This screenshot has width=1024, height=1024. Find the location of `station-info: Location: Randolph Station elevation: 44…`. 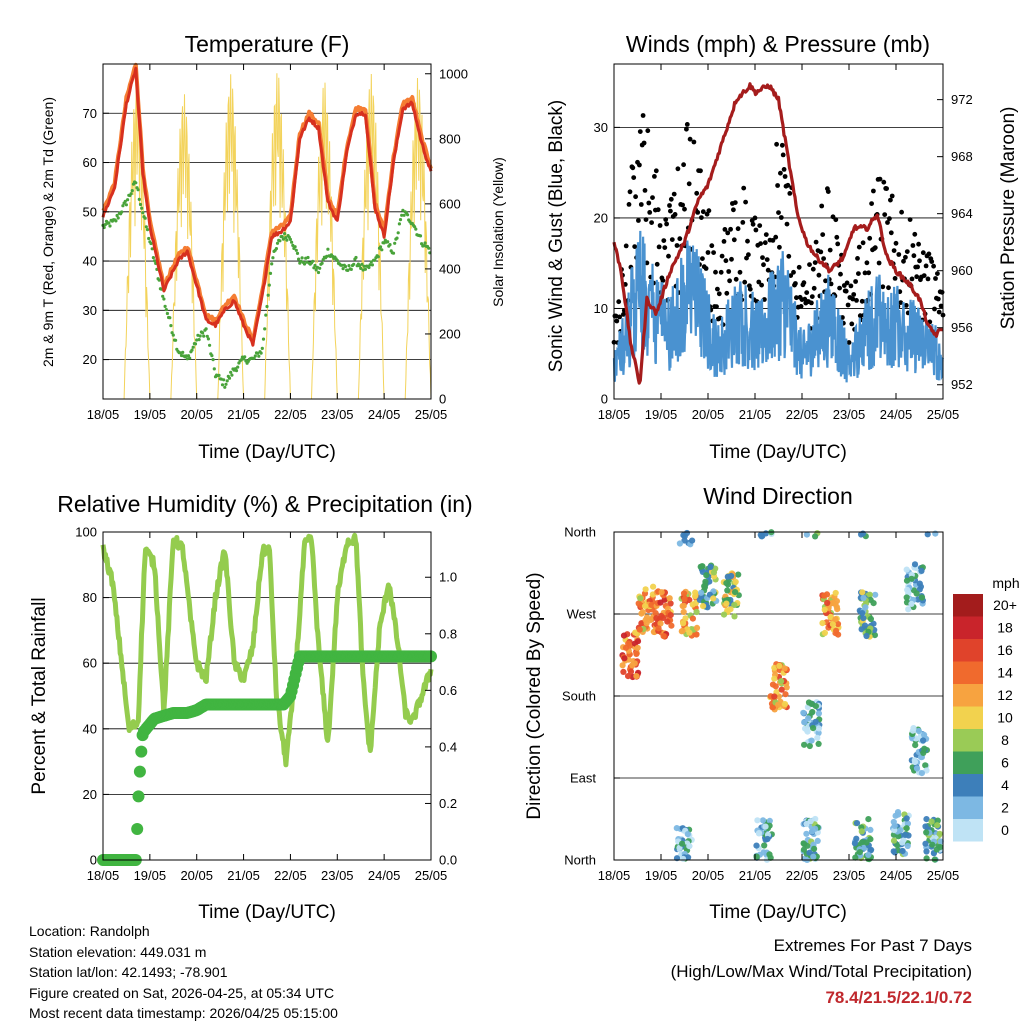

station-info: Location: Randolph Station elevation: 44… is located at coordinates (183, 972).